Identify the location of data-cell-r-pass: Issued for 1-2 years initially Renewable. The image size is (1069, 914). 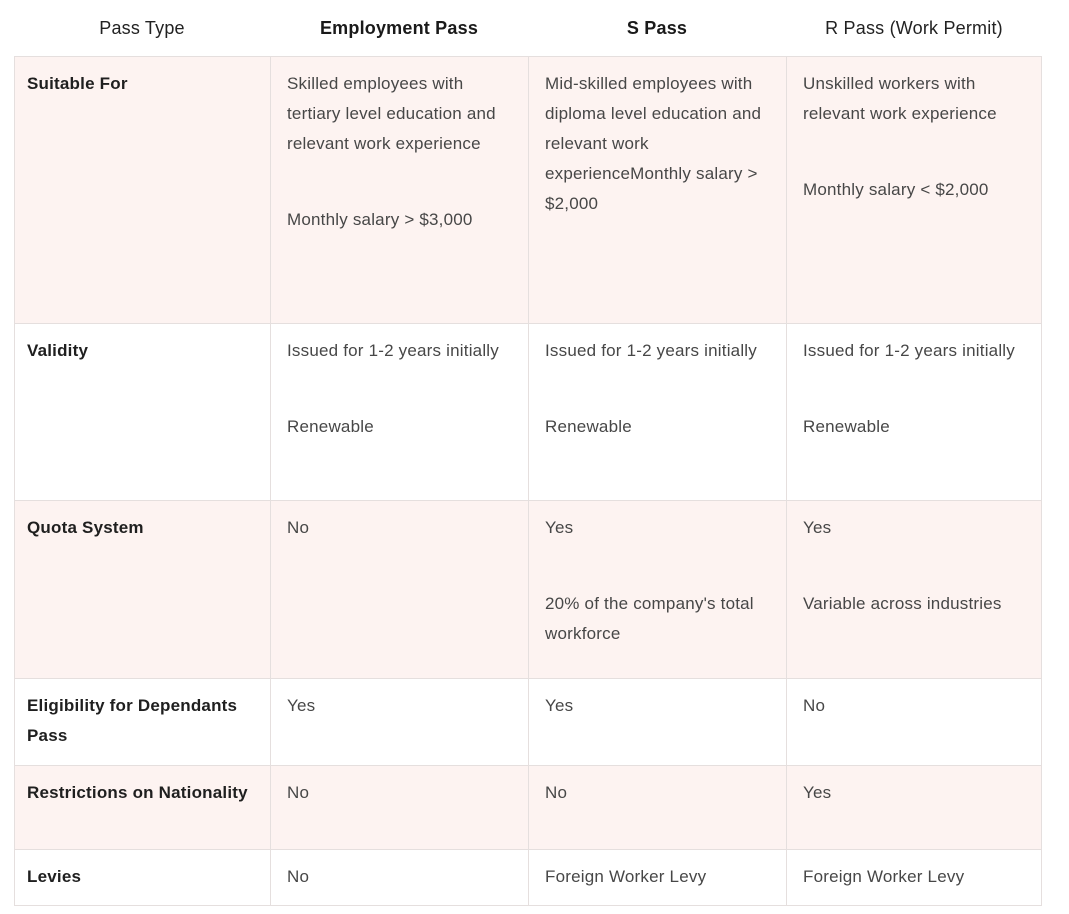
(913, 412).